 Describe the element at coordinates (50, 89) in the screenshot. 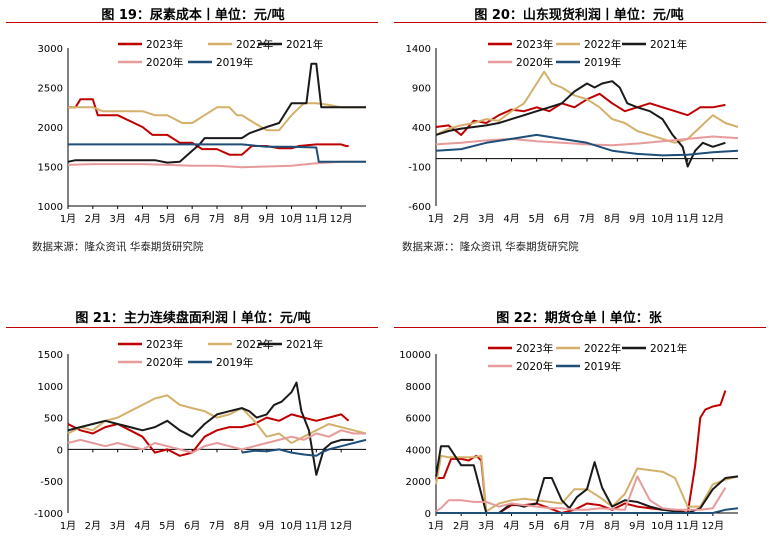

I see `y-tick-label: 2500` at that location.